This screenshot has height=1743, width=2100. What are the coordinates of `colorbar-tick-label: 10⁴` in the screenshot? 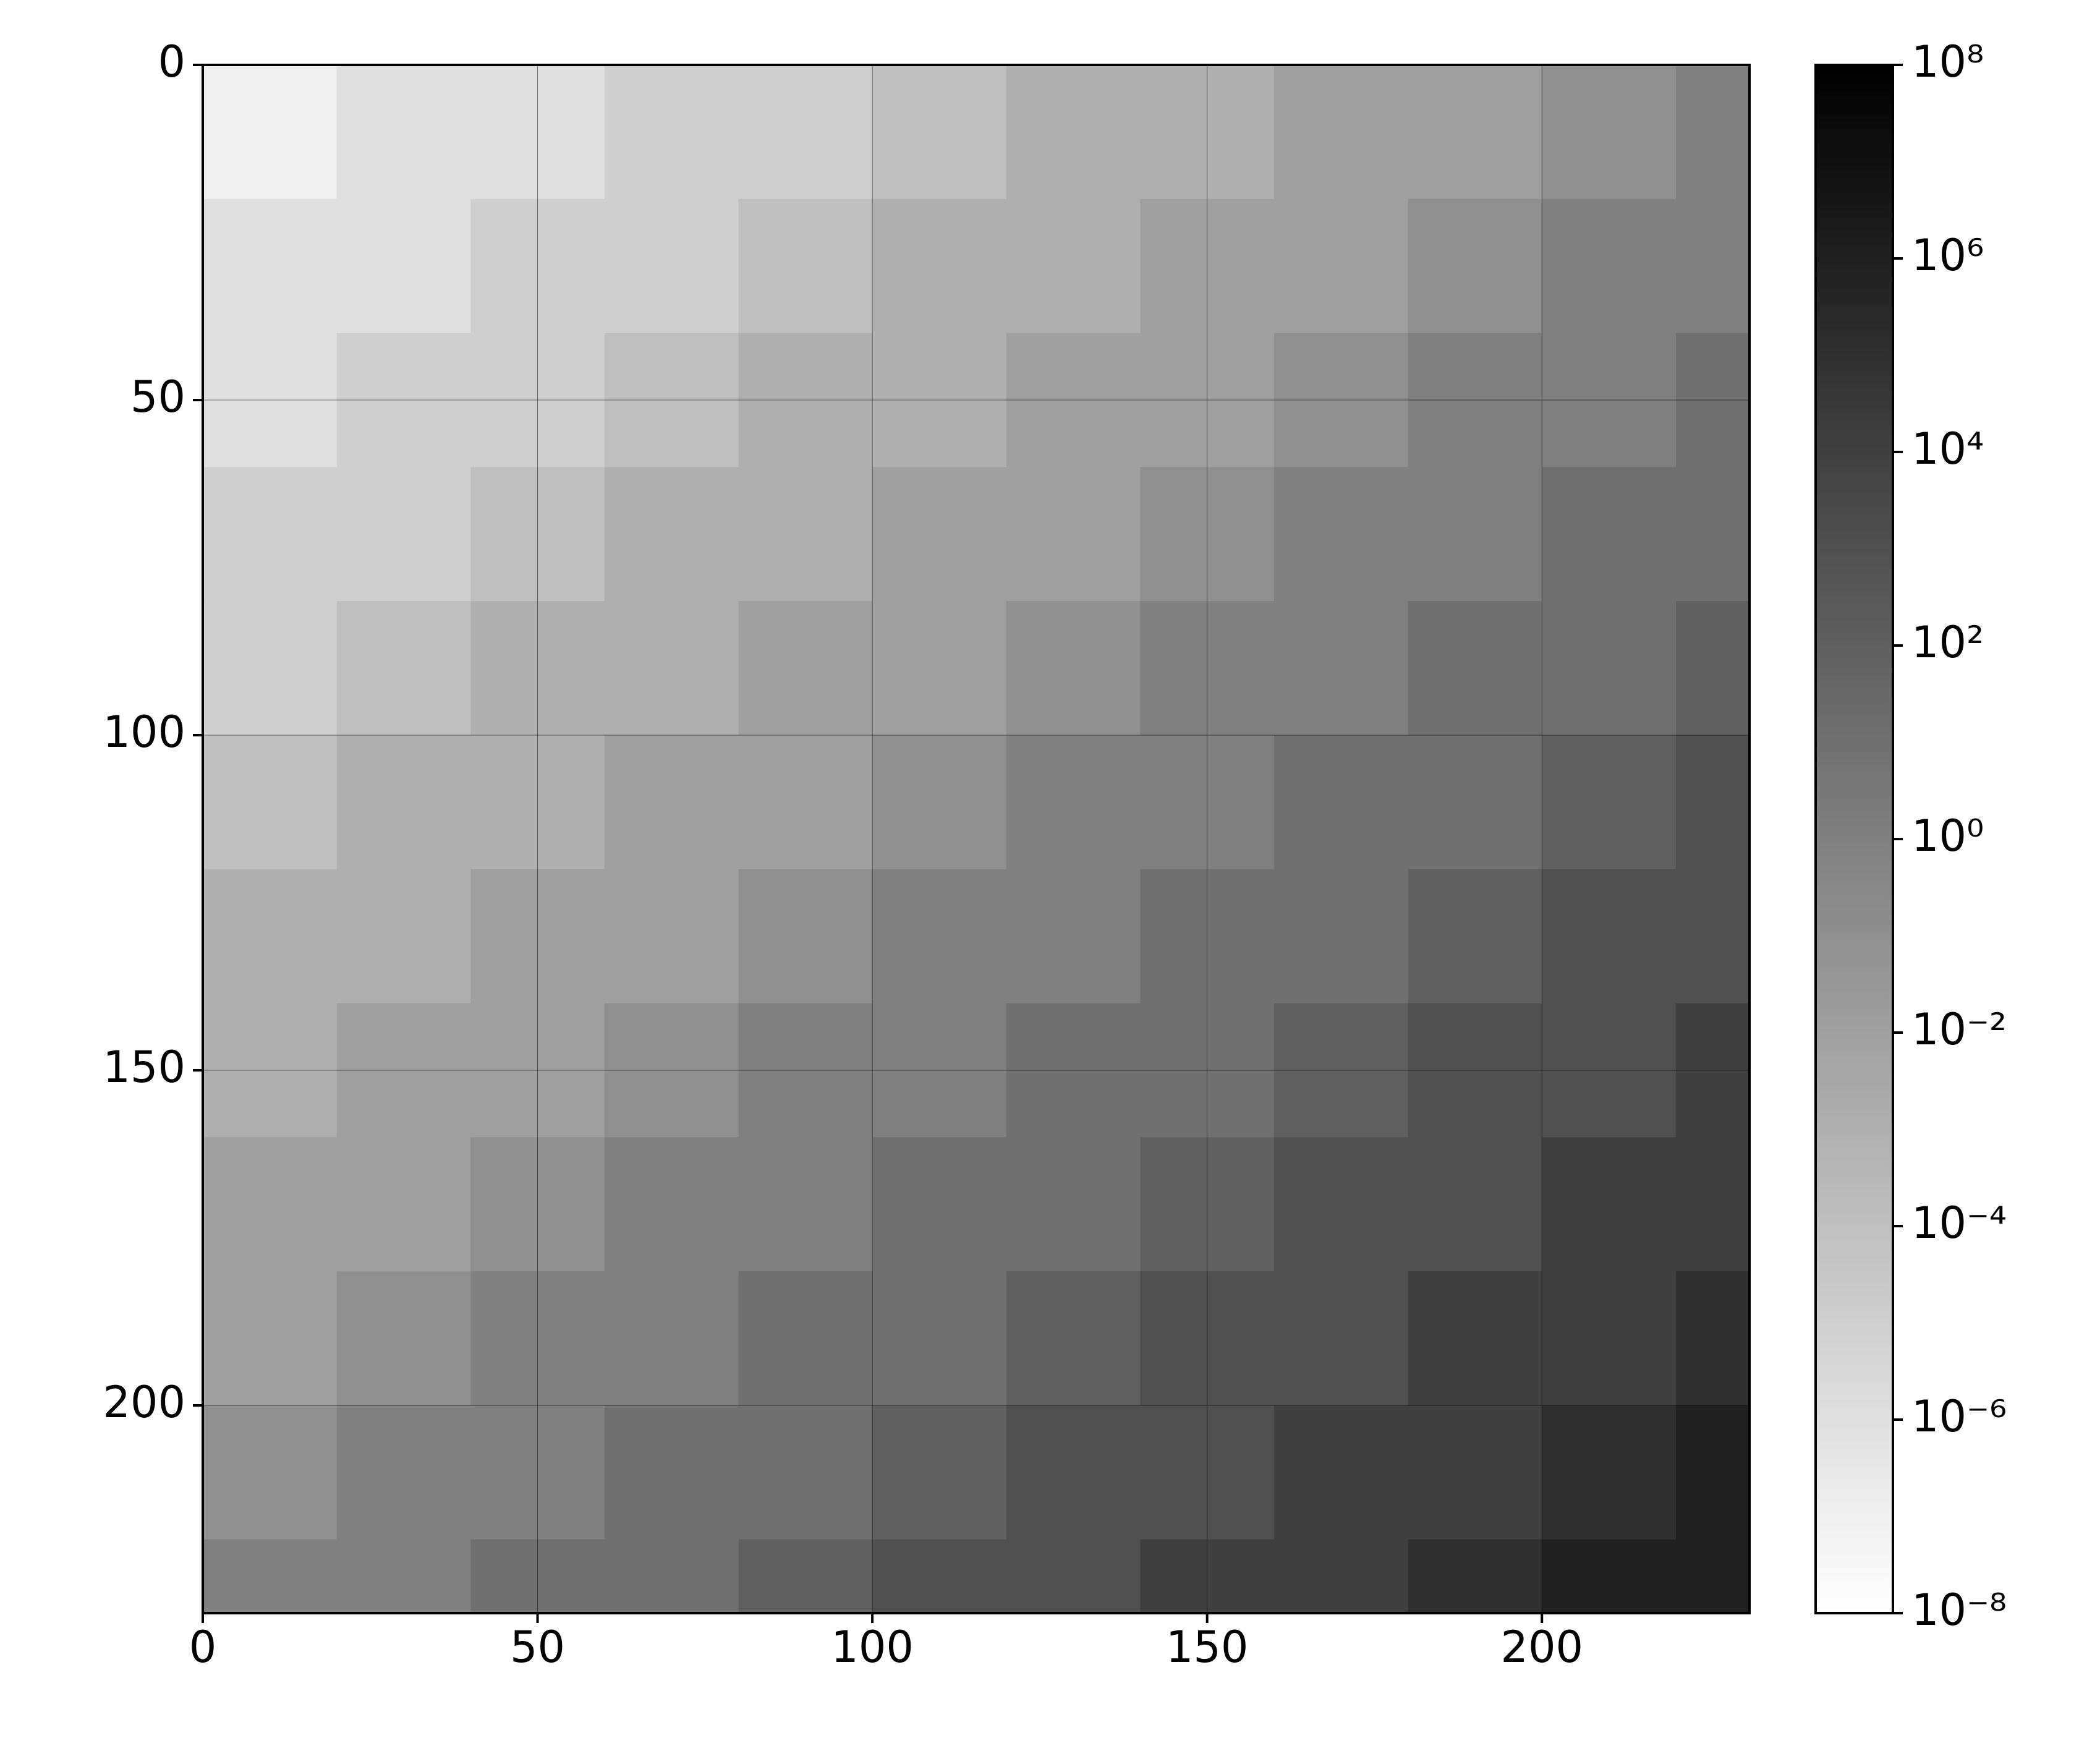 It's located at (1947, 449).